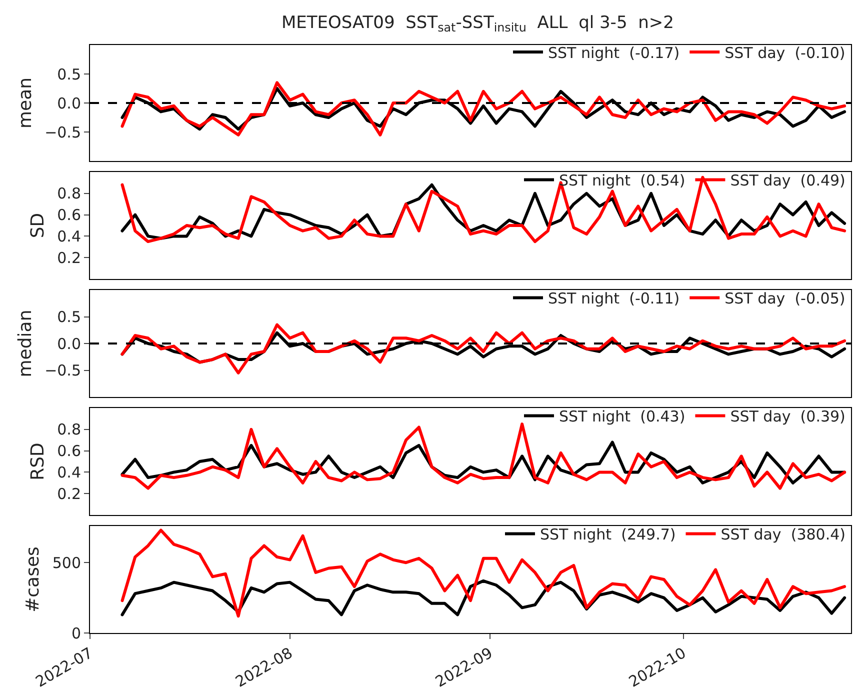  I want to click on y-tick-label: 0, so click(76, 633).